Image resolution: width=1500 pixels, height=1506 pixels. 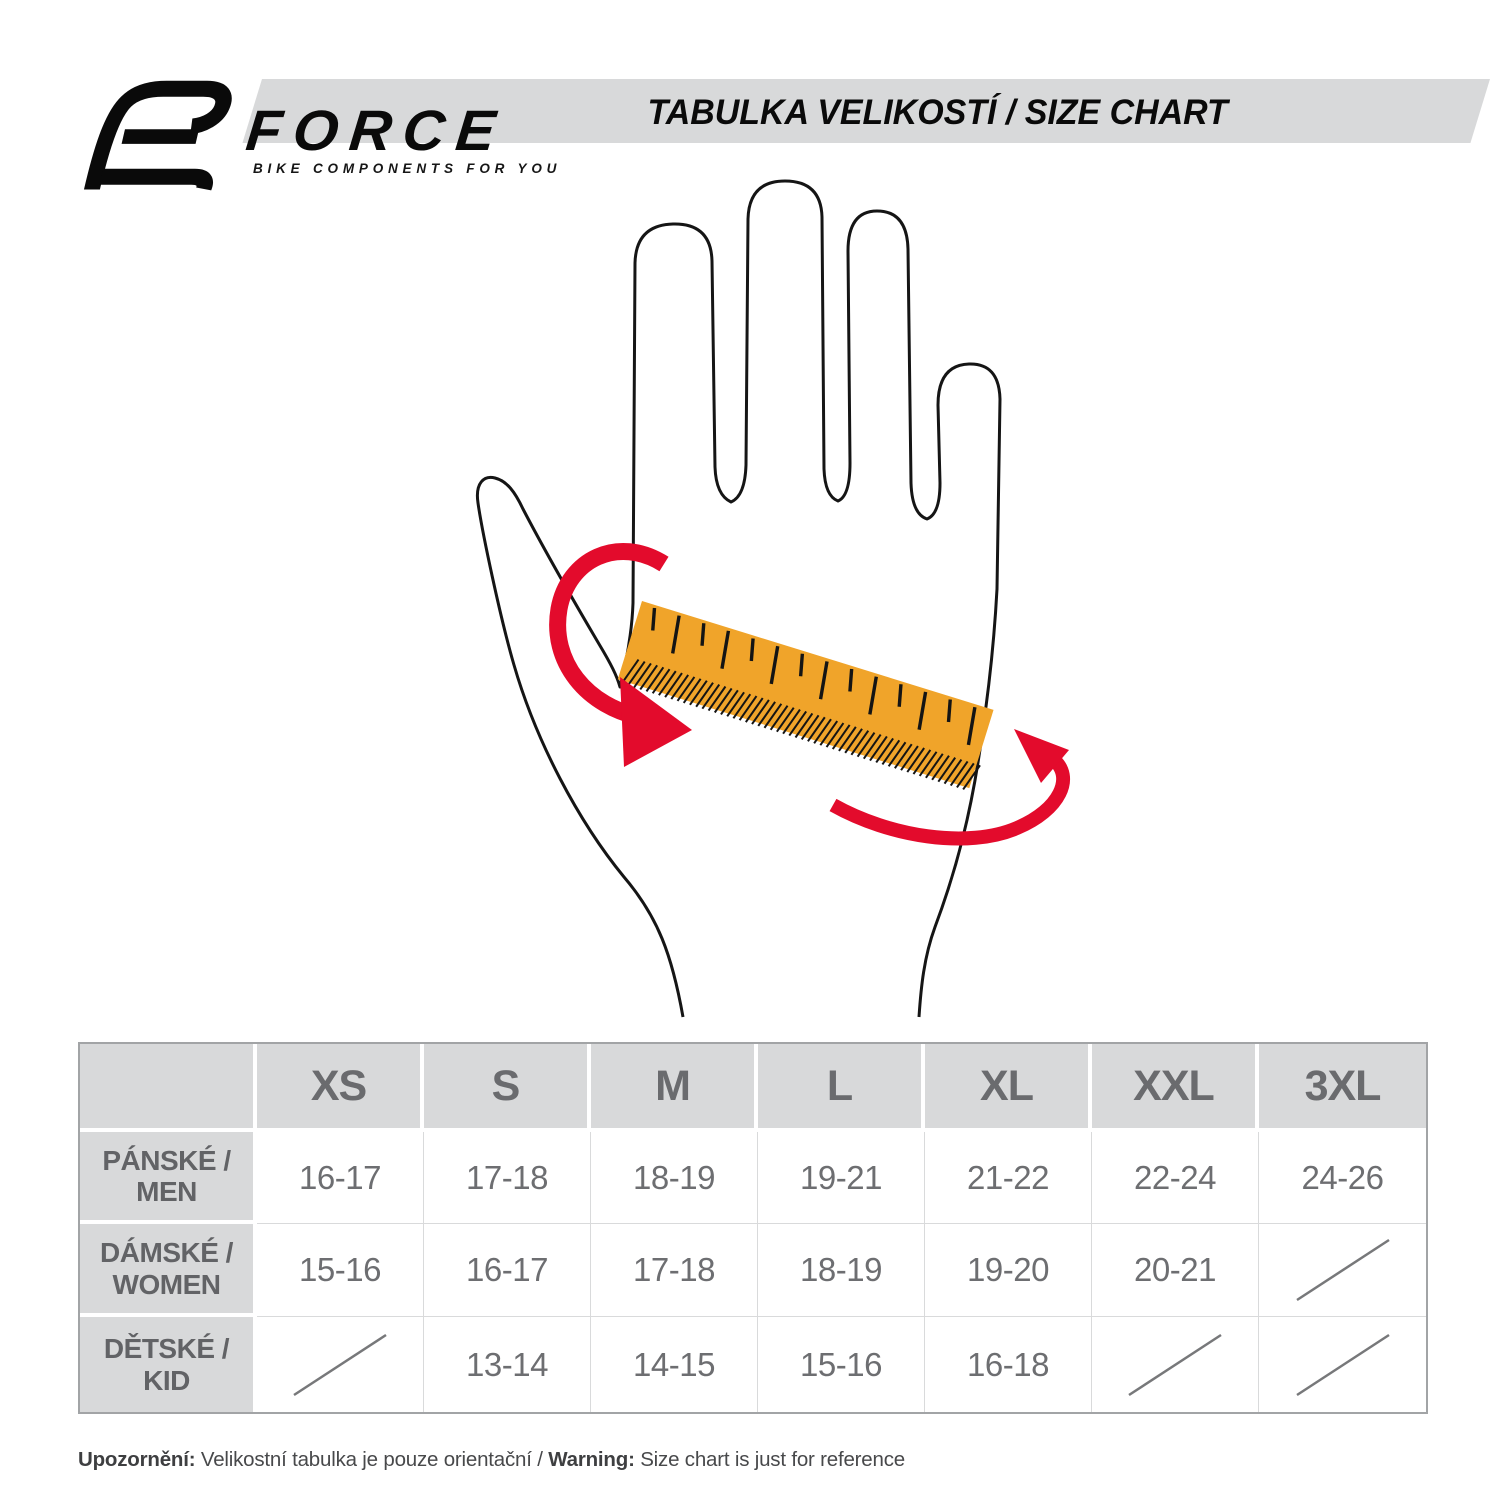 I want to click on table-cell: 24-26, so click(x=1342, y=1178).